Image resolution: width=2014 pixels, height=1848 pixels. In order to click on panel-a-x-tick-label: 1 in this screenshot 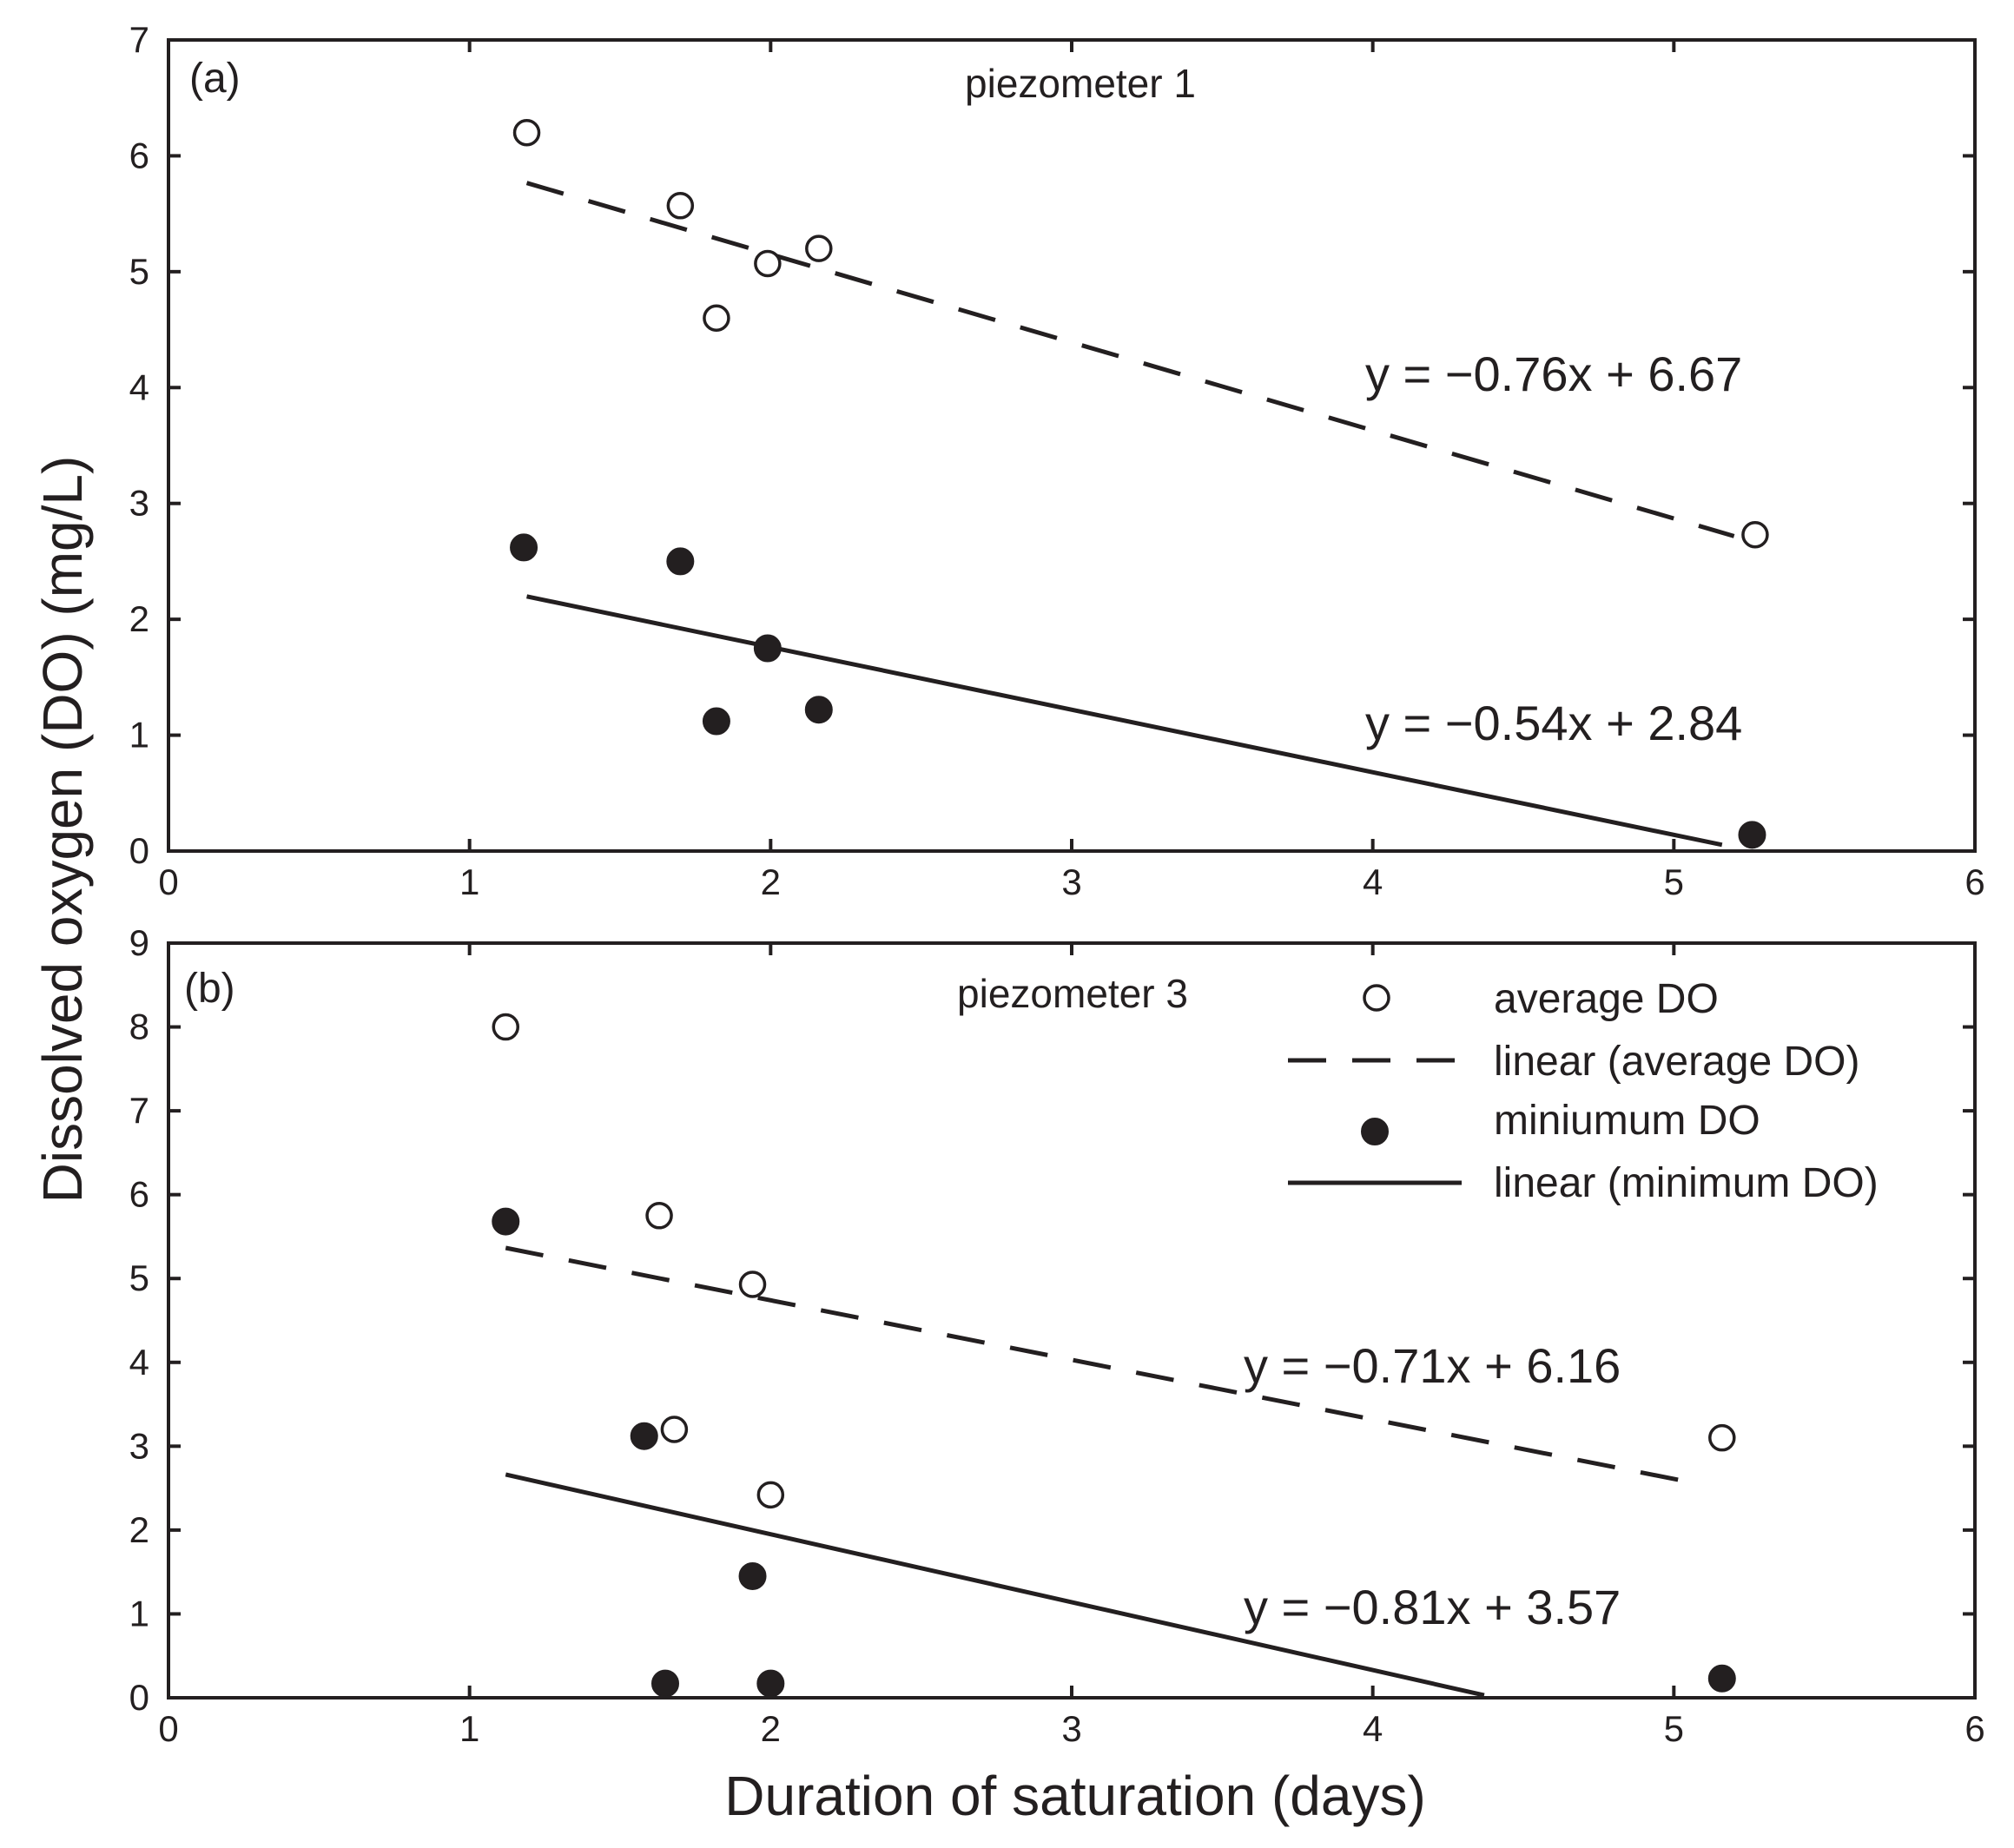, I will do `click(469, 882)`.